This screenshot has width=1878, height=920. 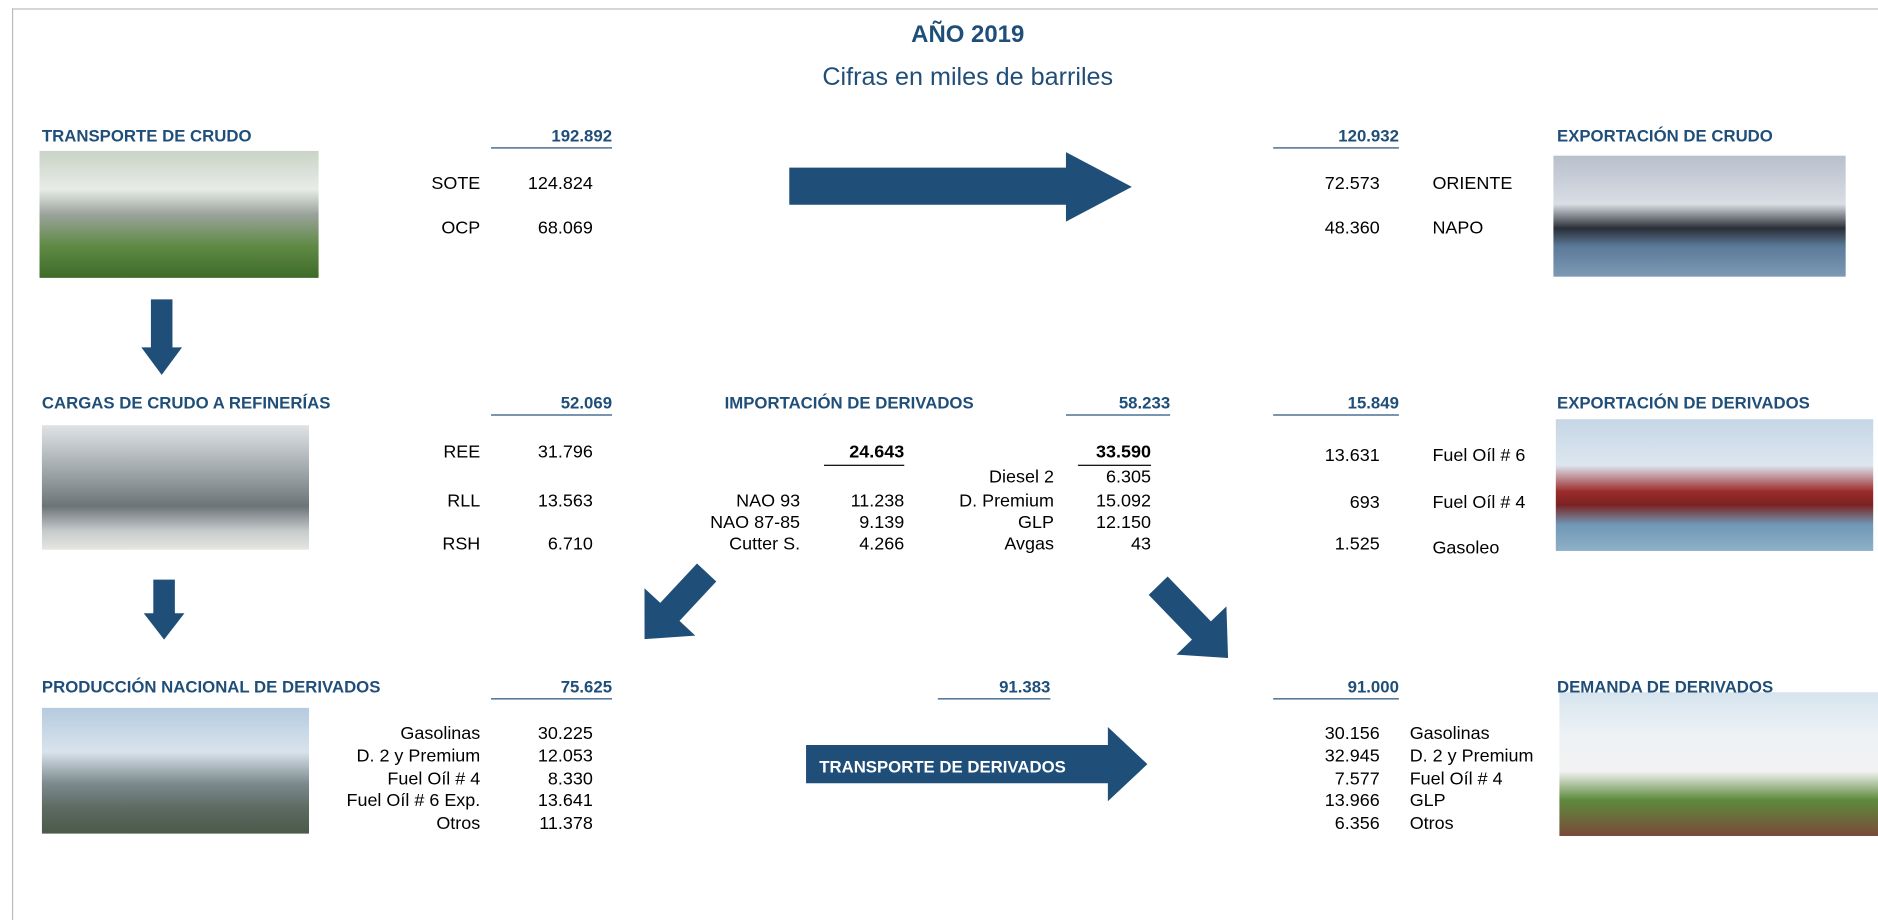 What do you see at coordinates (1665, 135) in the screenshot?
I see `section-title: EXPORTACIÓN DE CRUDO` at bounding box center [1665, 135].